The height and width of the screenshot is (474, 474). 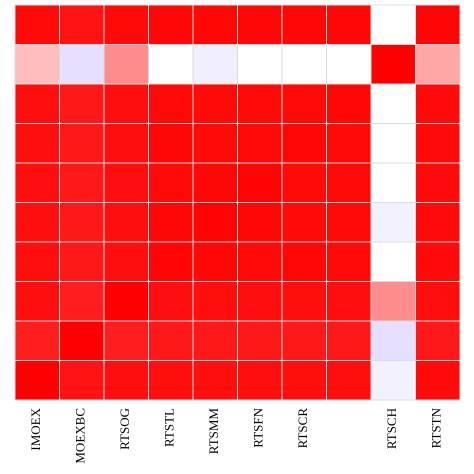 I want to click on x-tick-label: RTSFN, so click(x=258, y=427).